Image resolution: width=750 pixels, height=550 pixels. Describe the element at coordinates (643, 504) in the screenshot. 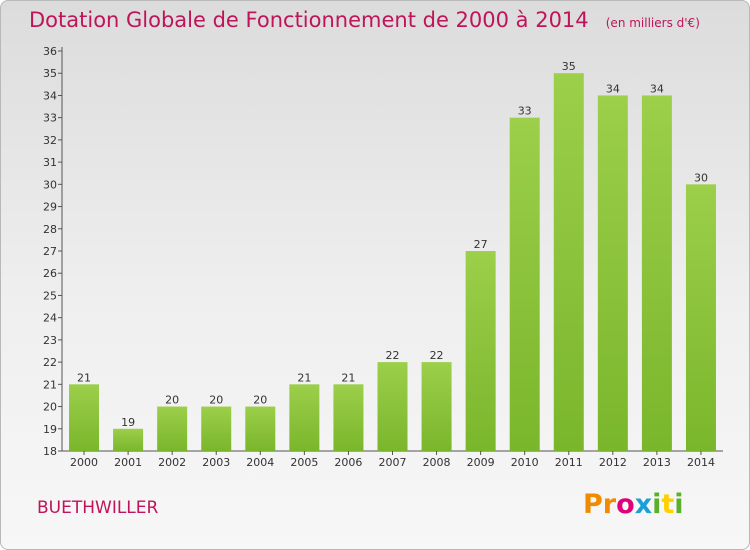

I see `brand-letter: x` at that location.